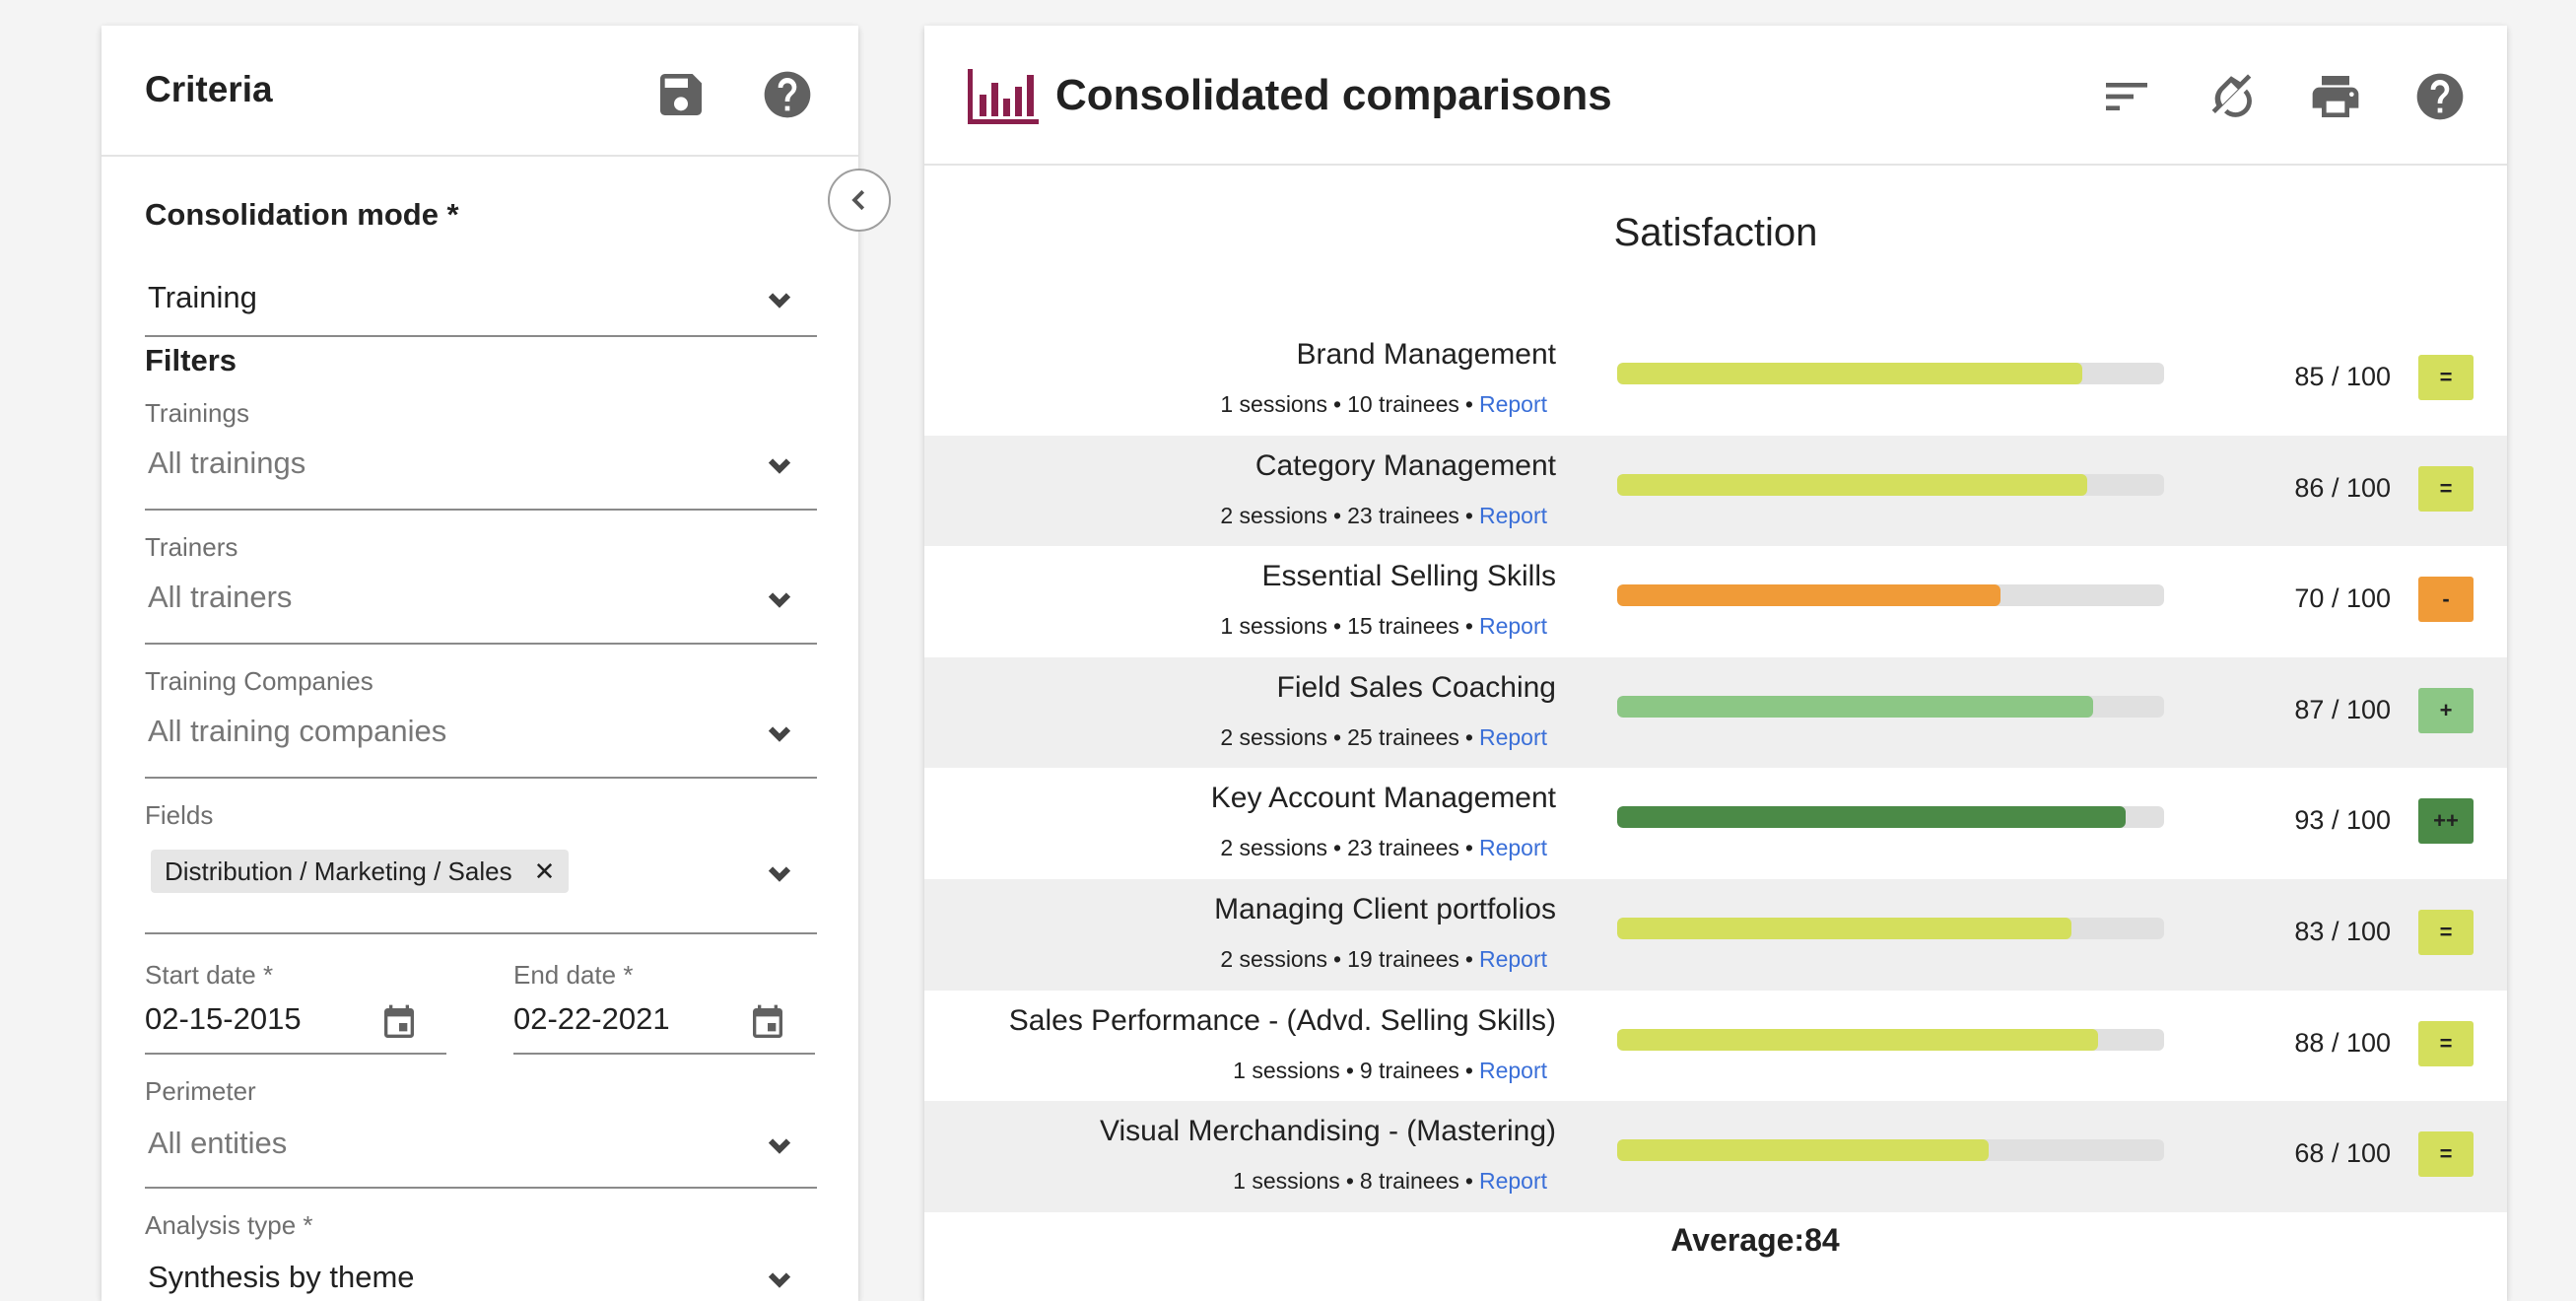 This screenshot has width=2576, height=1301. What do you see at coordinates (191, 547) in the screenshot?
I see `trainers-label: Trainers` at bounding box center [191, 547].